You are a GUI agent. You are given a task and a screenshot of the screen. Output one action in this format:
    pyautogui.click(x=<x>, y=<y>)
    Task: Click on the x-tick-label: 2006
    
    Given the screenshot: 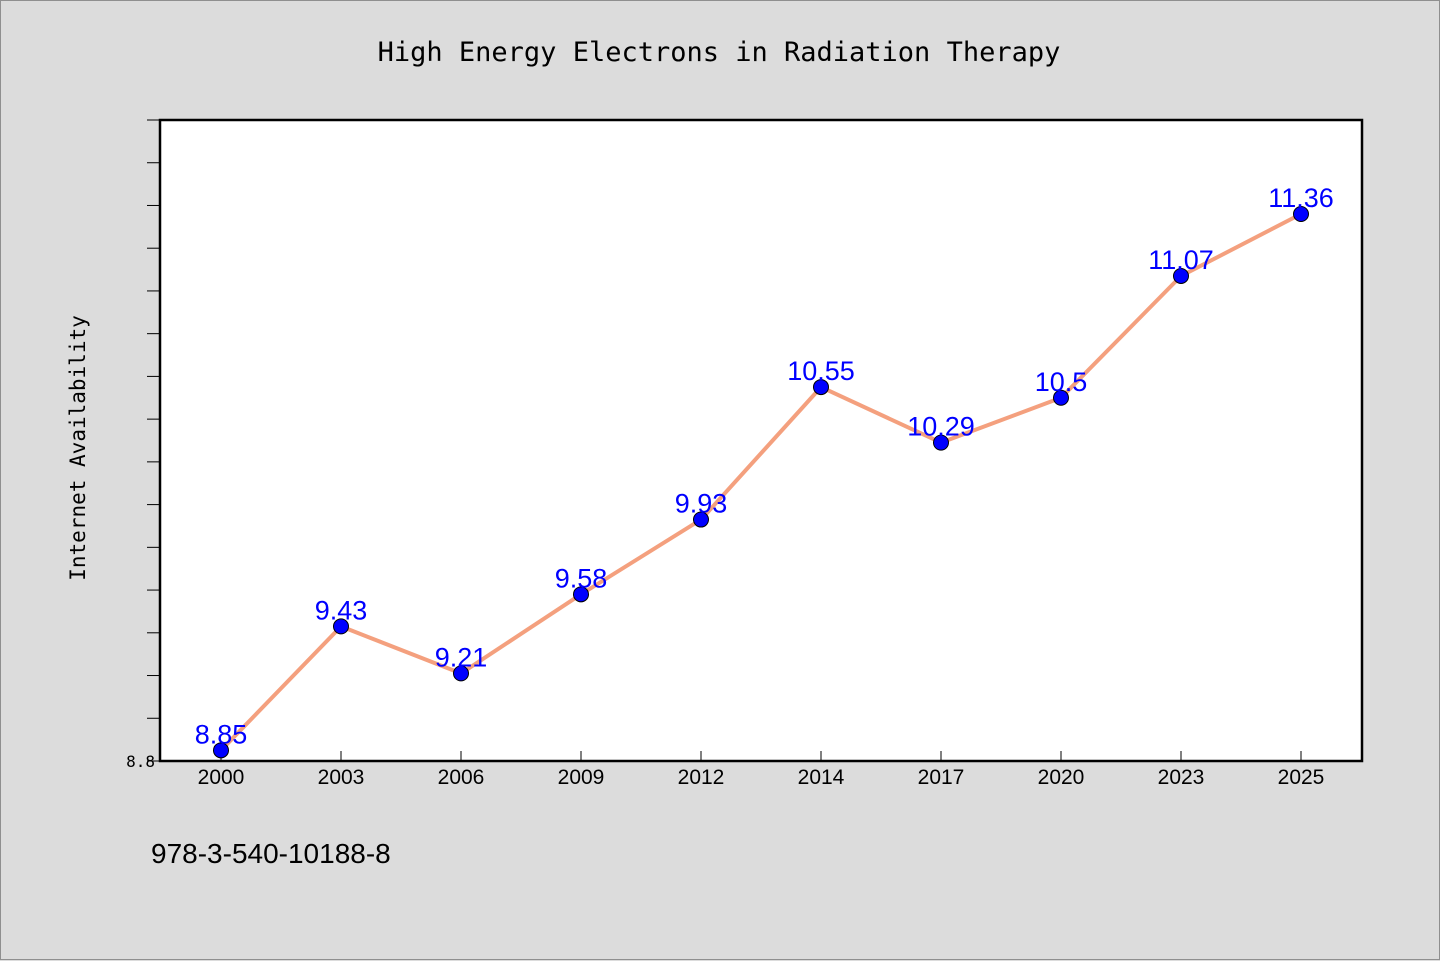 What is the action you would take?
    pyautogui.click(x=461, y=777)
    